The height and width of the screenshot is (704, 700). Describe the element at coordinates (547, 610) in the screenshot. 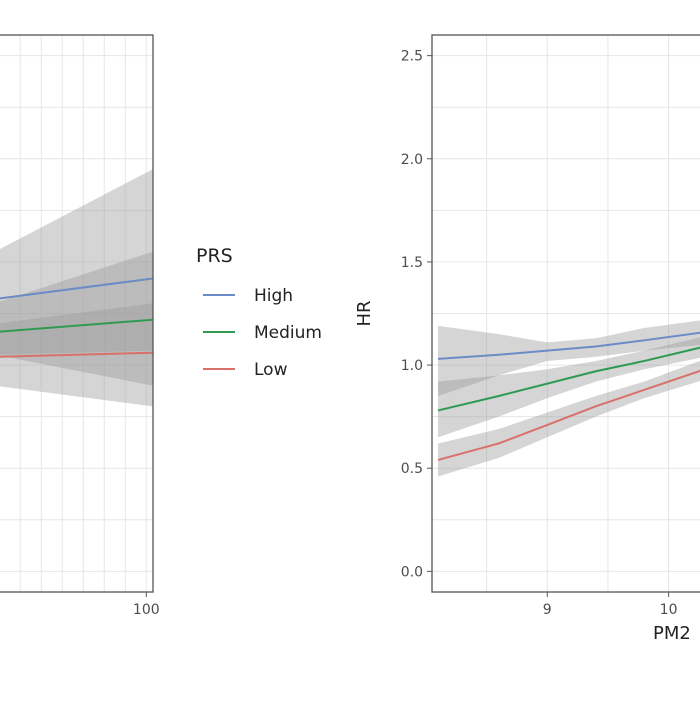

I see `x-tick-label: 9` at that location.